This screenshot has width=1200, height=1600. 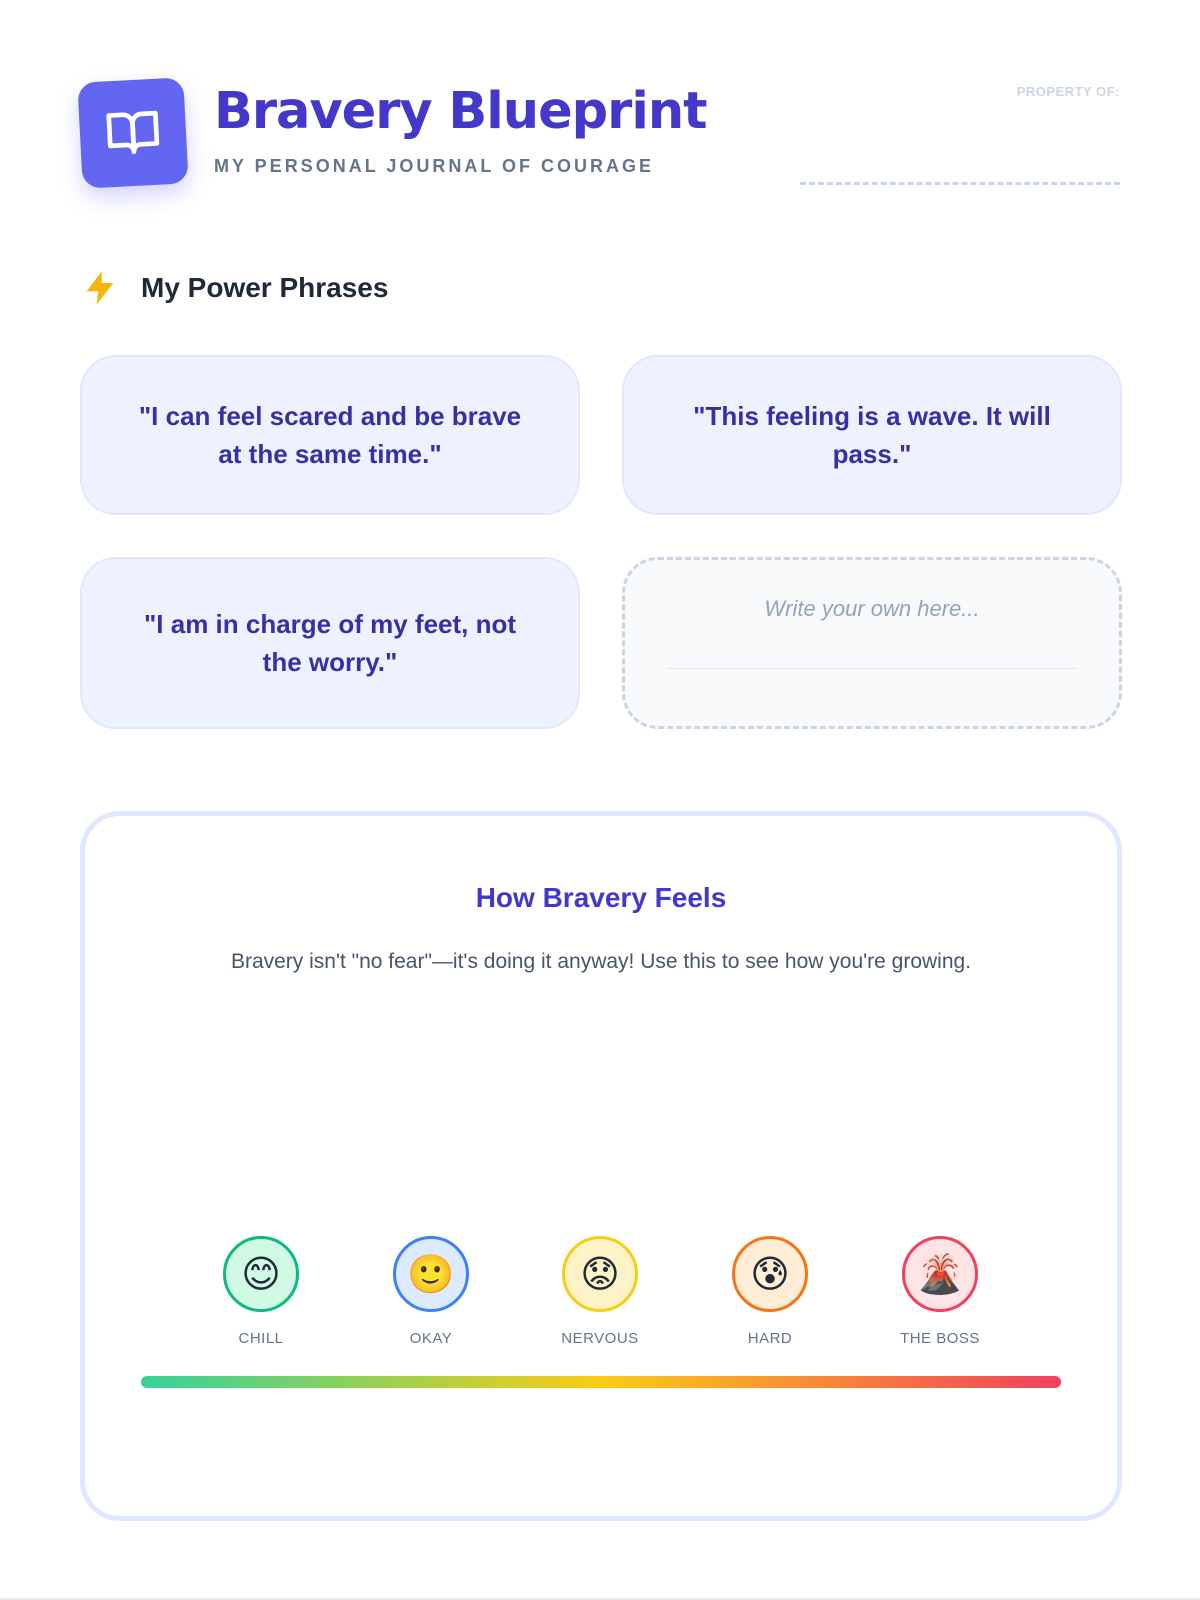 I want to click on journal-logo, so click(x=133, y=133).